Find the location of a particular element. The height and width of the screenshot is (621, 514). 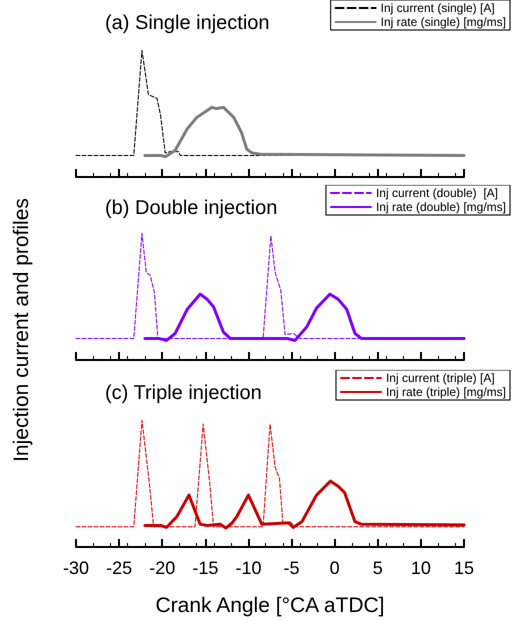

x-tick-label: 10 is located at coordinates (420, 568).